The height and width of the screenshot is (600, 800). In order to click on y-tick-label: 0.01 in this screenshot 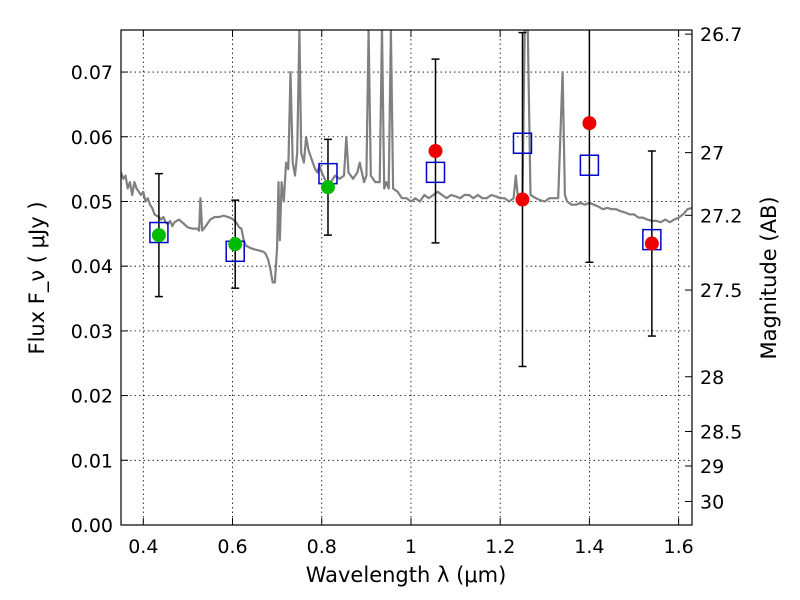, I will do `click(92, 461)`.